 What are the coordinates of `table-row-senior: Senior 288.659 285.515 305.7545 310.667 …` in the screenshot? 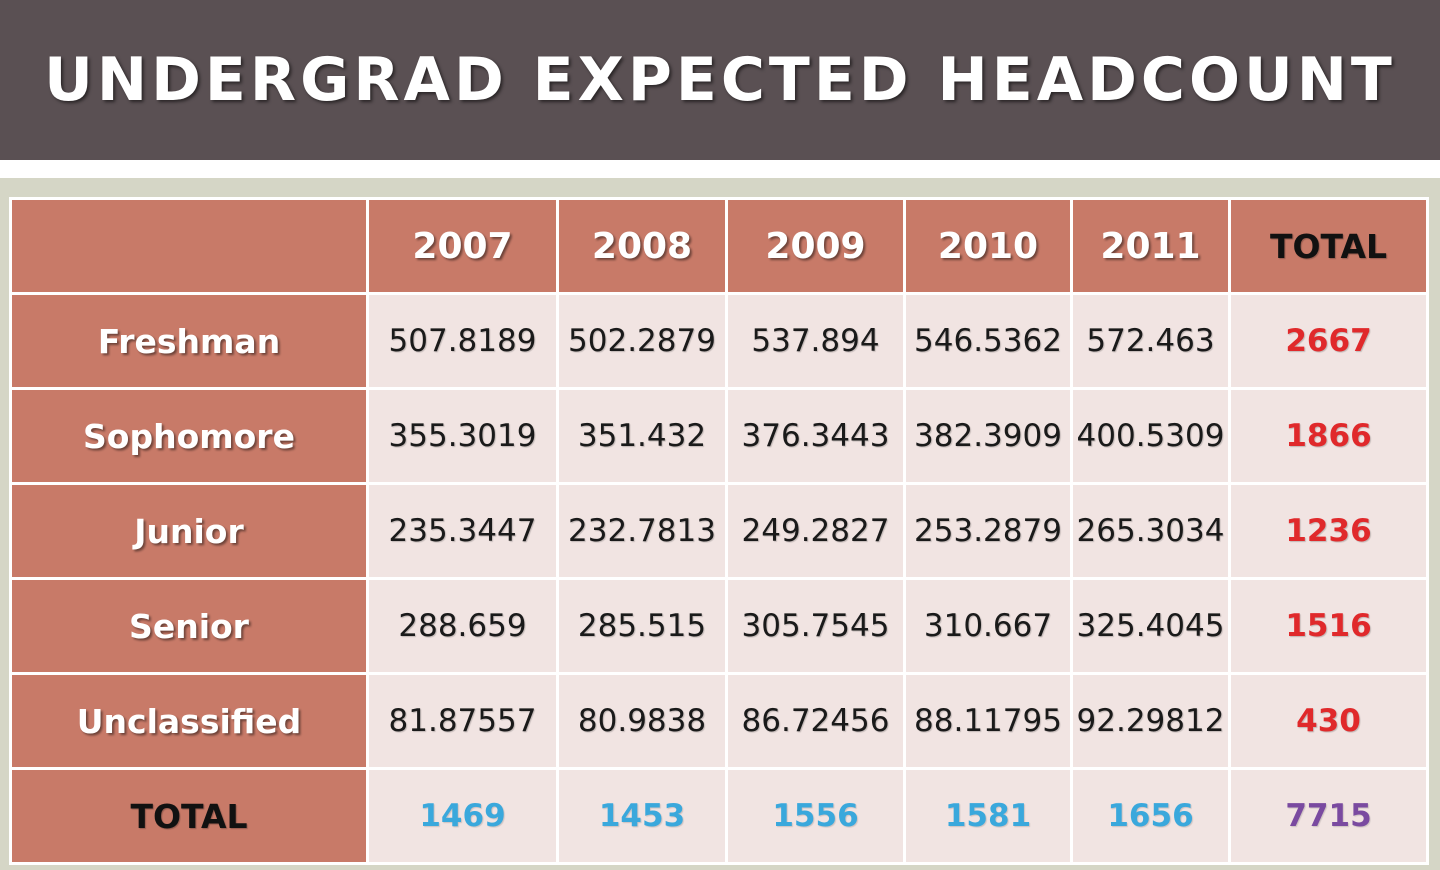 It's located at (719, 626).